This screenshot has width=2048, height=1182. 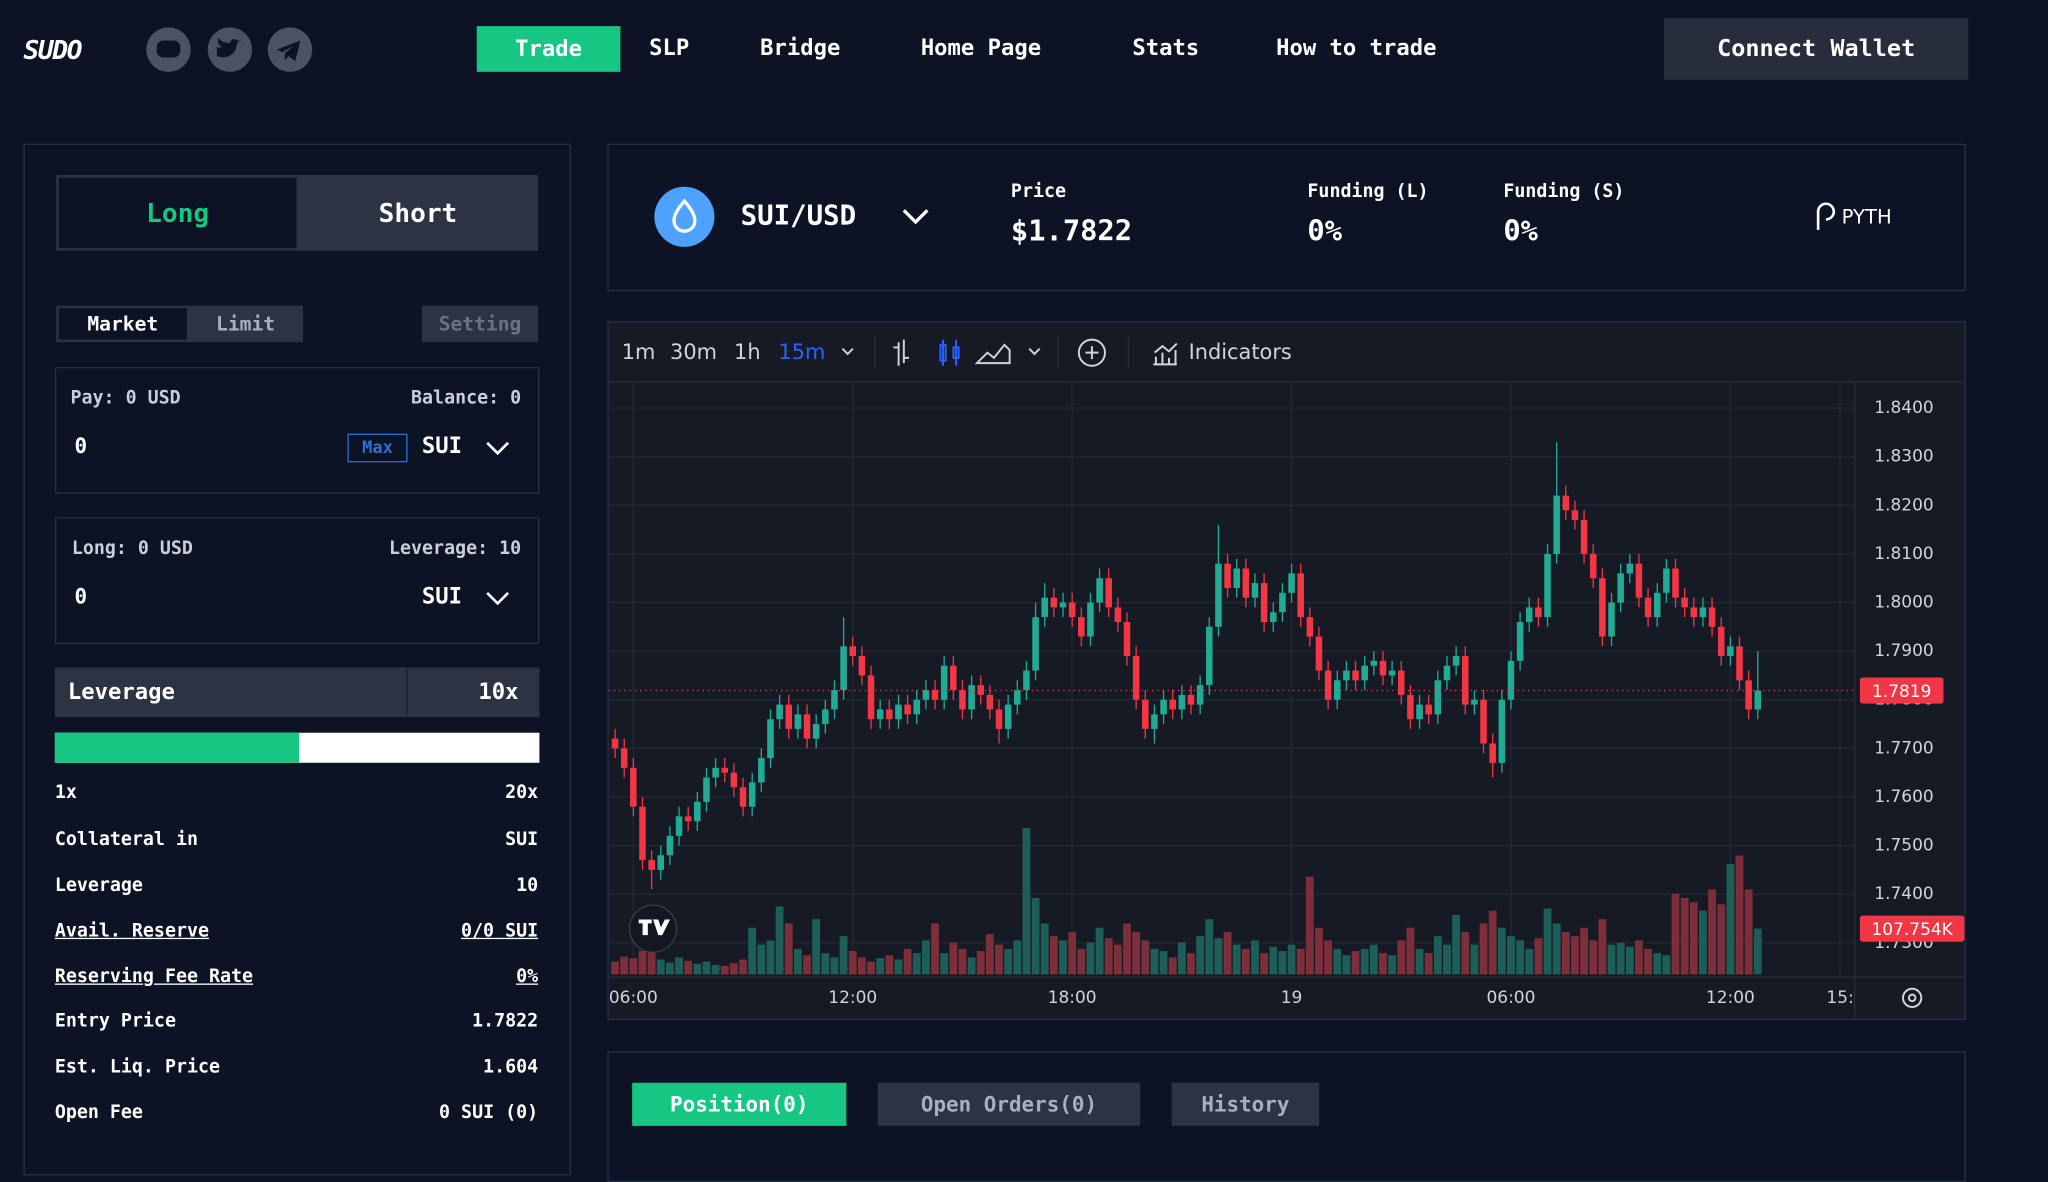 I want to click on leverage-bar, so click(x=297, y=692).